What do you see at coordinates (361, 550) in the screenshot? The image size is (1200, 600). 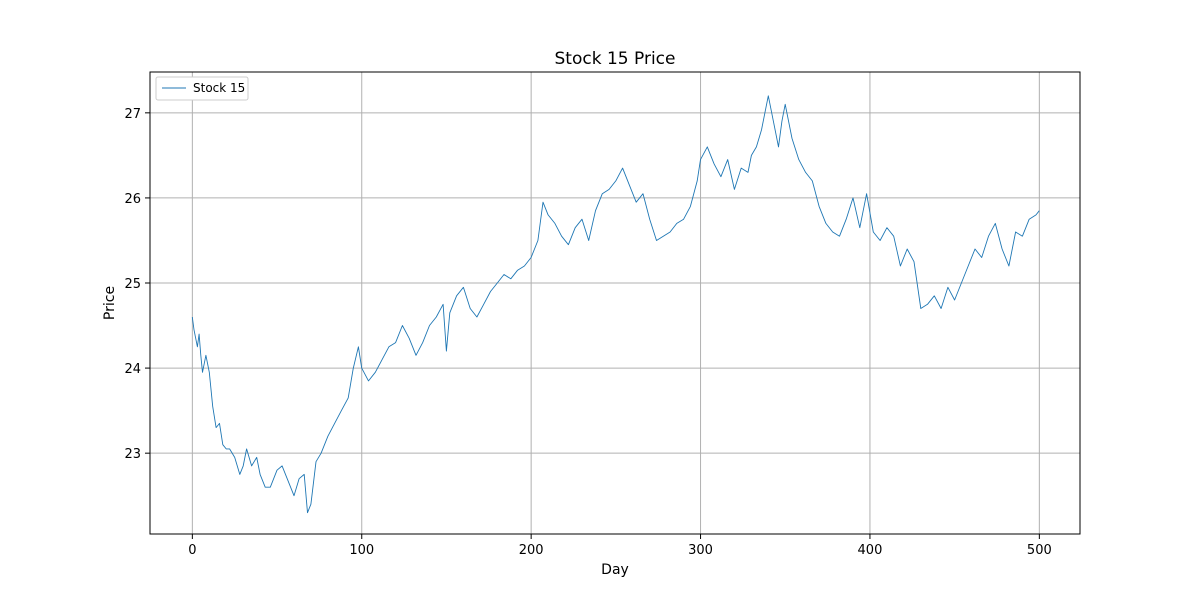 I see `x-tick-label: 100` at bounding box center [361, 550].